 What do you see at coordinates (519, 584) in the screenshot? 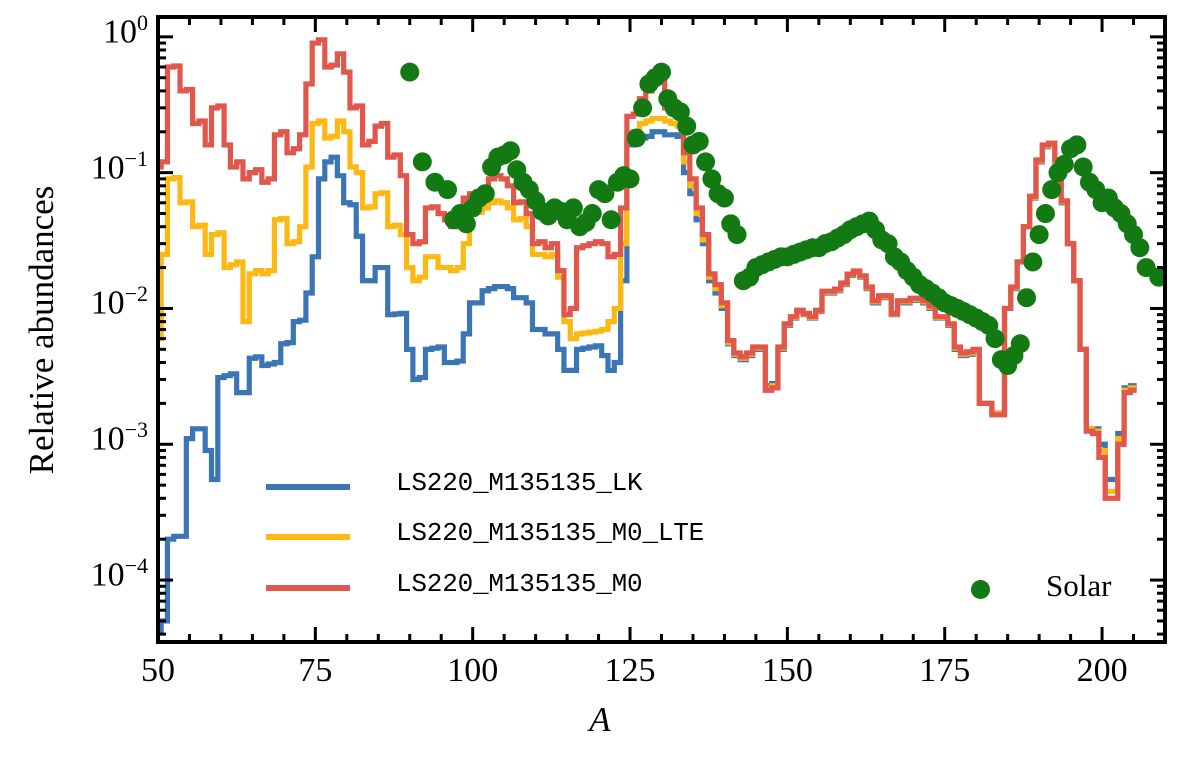
I see `legend-label: LS220_M135135_M0` at bounding box center [519, 584].